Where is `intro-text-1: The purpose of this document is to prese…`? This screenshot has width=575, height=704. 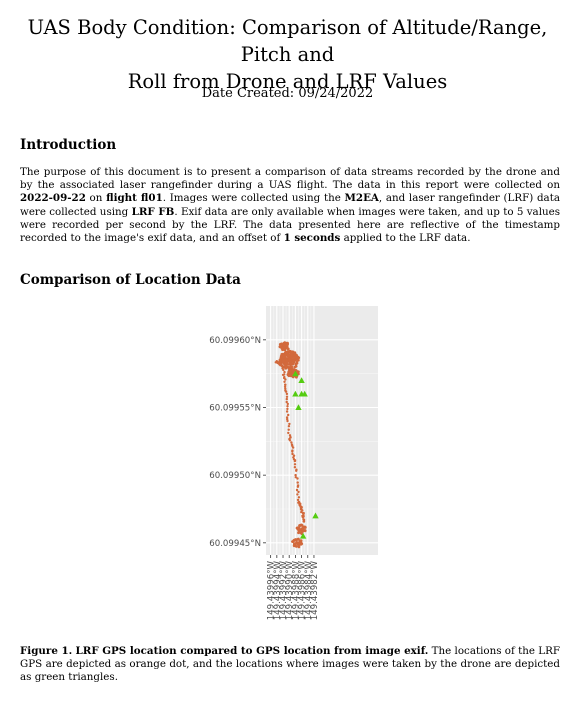
intro-text-1: The purpose of this document is to prese… is located at coordinates (290, 179).